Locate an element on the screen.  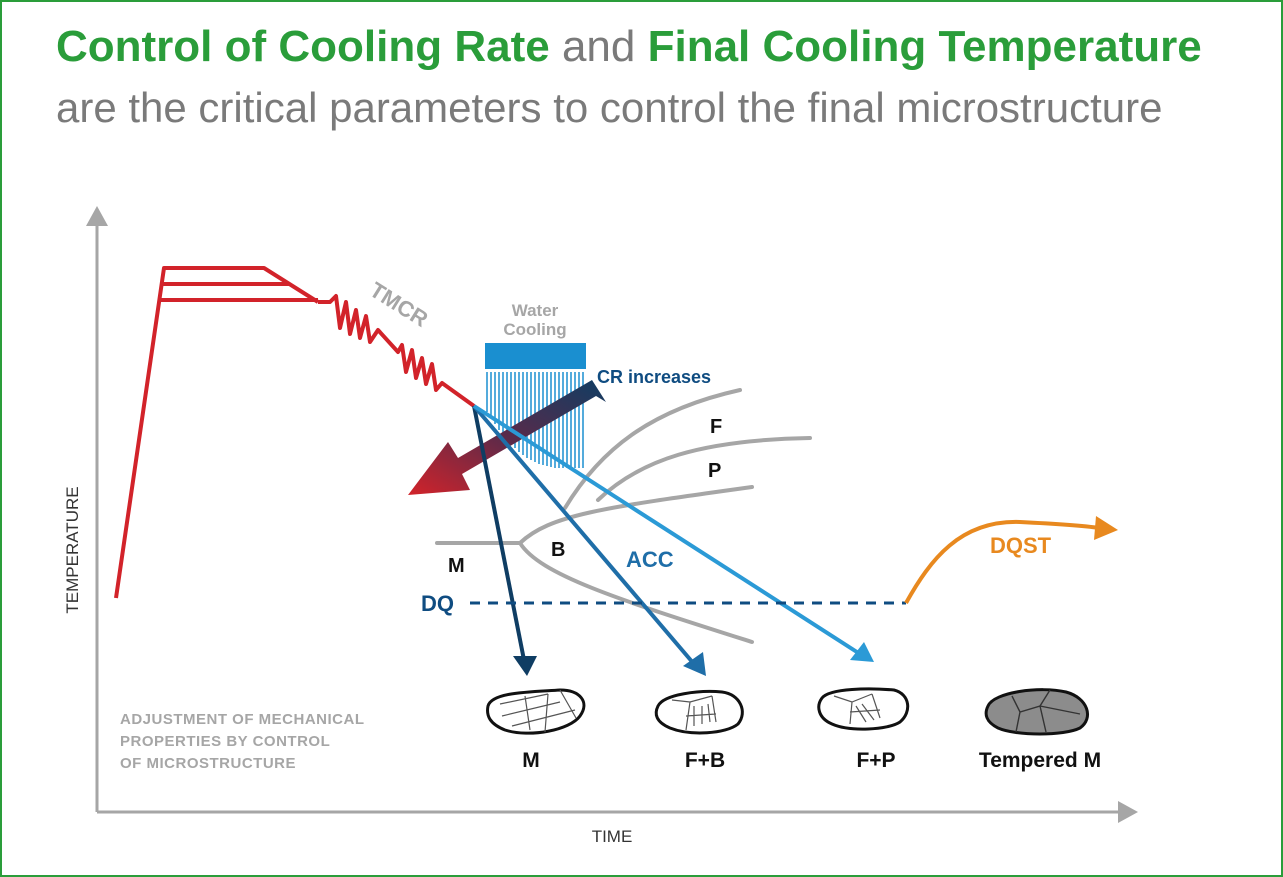
path-to-m is located at coordinates (499, 533).